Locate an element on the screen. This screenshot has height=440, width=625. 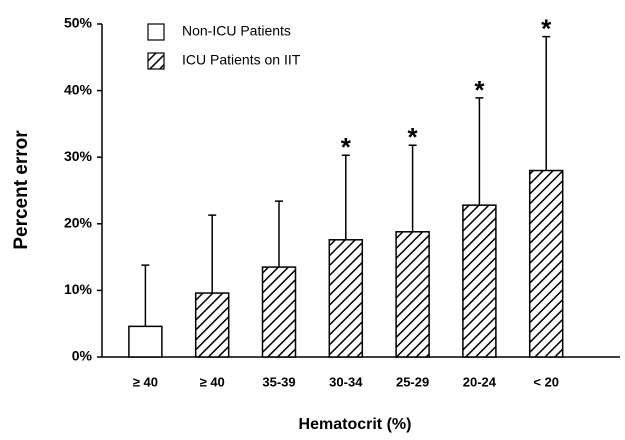
y-tick-label: 10% is located at coordinates (78, 289).